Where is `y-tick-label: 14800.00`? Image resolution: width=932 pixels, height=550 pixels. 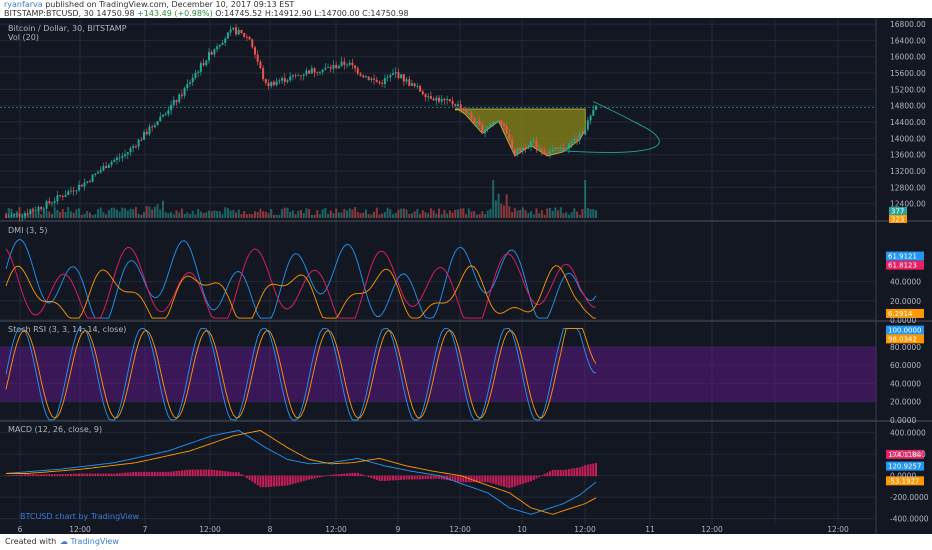 y-tick-label: 14800.00 is located at coordinates (908, 106).